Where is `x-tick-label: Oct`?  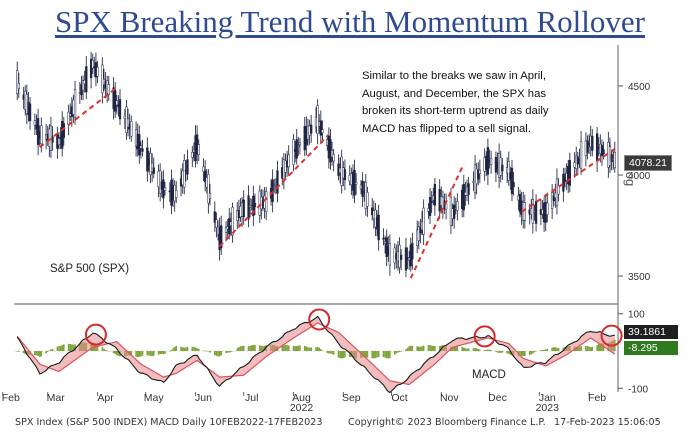
x-tick-label: Oct is located at coordinates (399, 398).